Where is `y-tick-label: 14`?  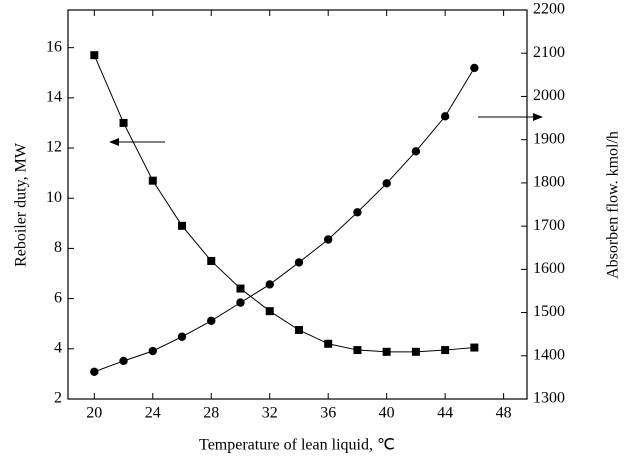 y-tick-label: 14 is located at coordinates (54, 97).